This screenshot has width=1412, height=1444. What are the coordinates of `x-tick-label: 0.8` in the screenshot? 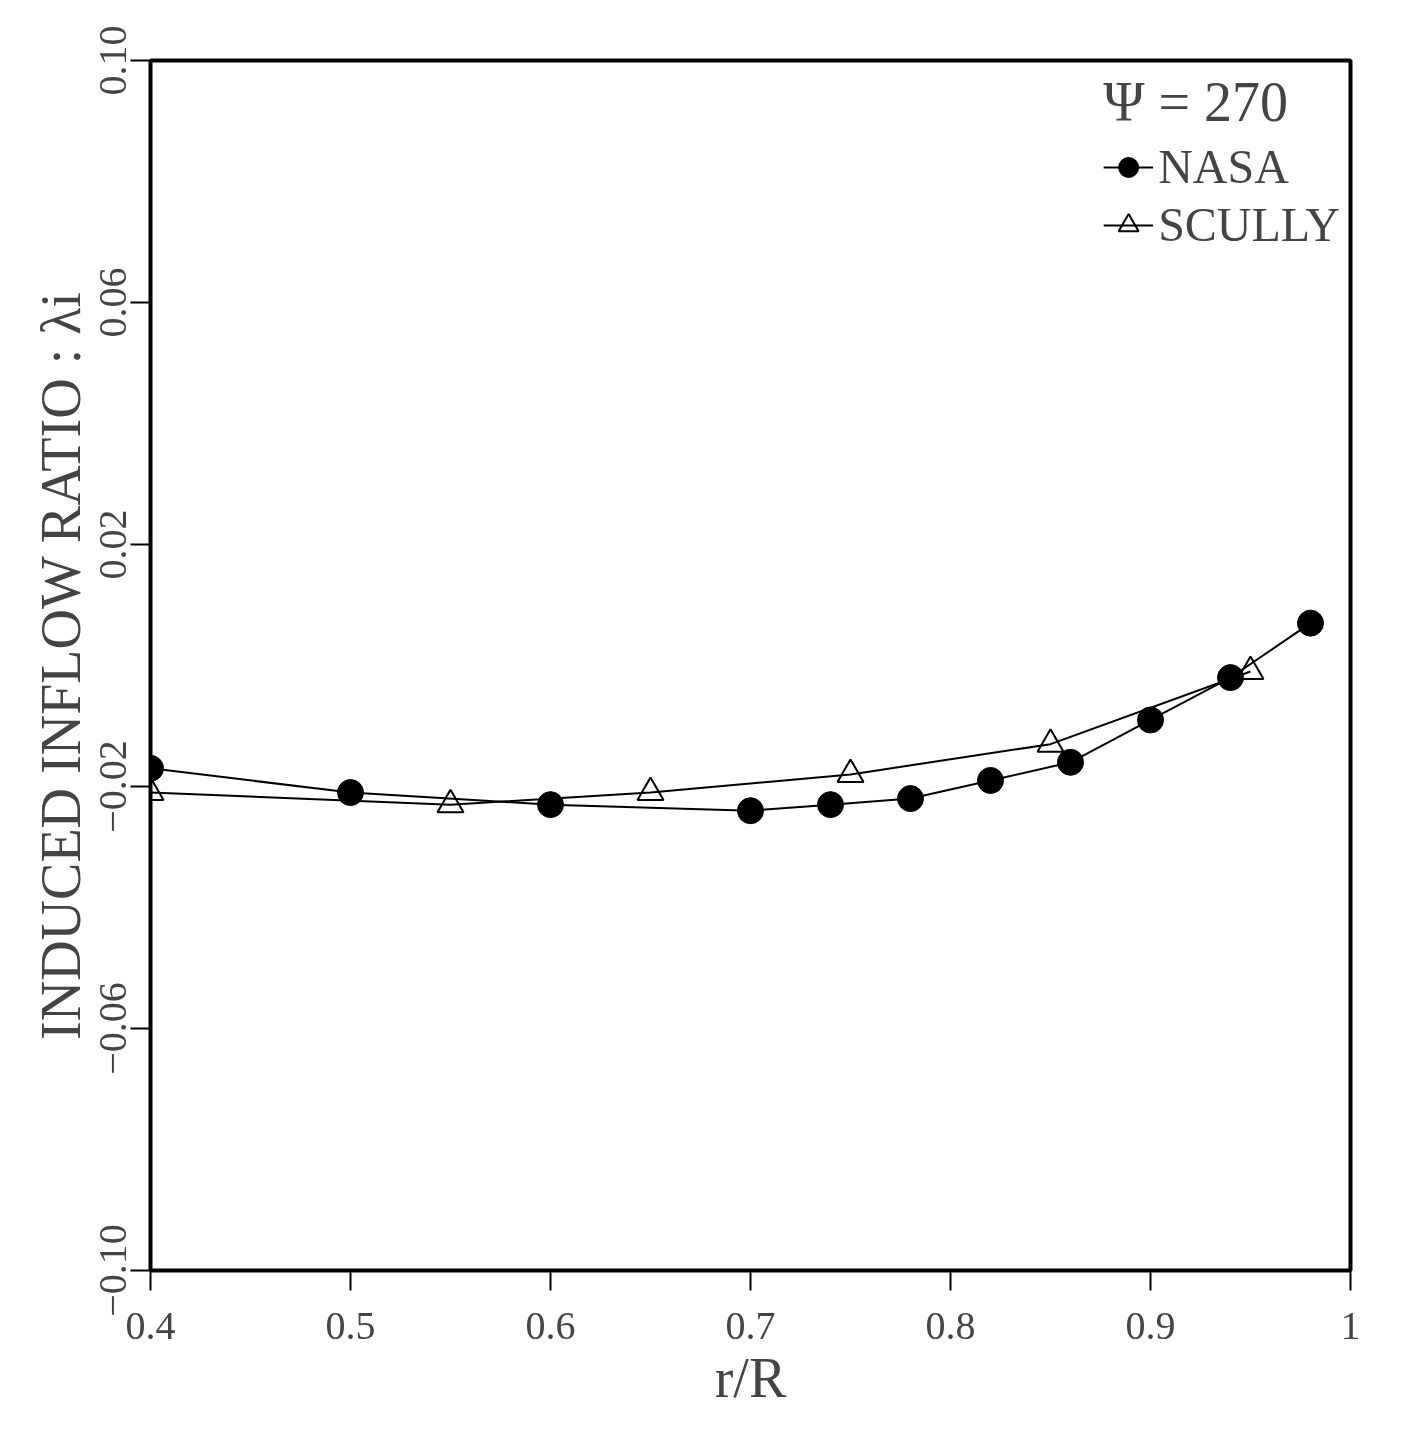 It's located at (950, 1325).